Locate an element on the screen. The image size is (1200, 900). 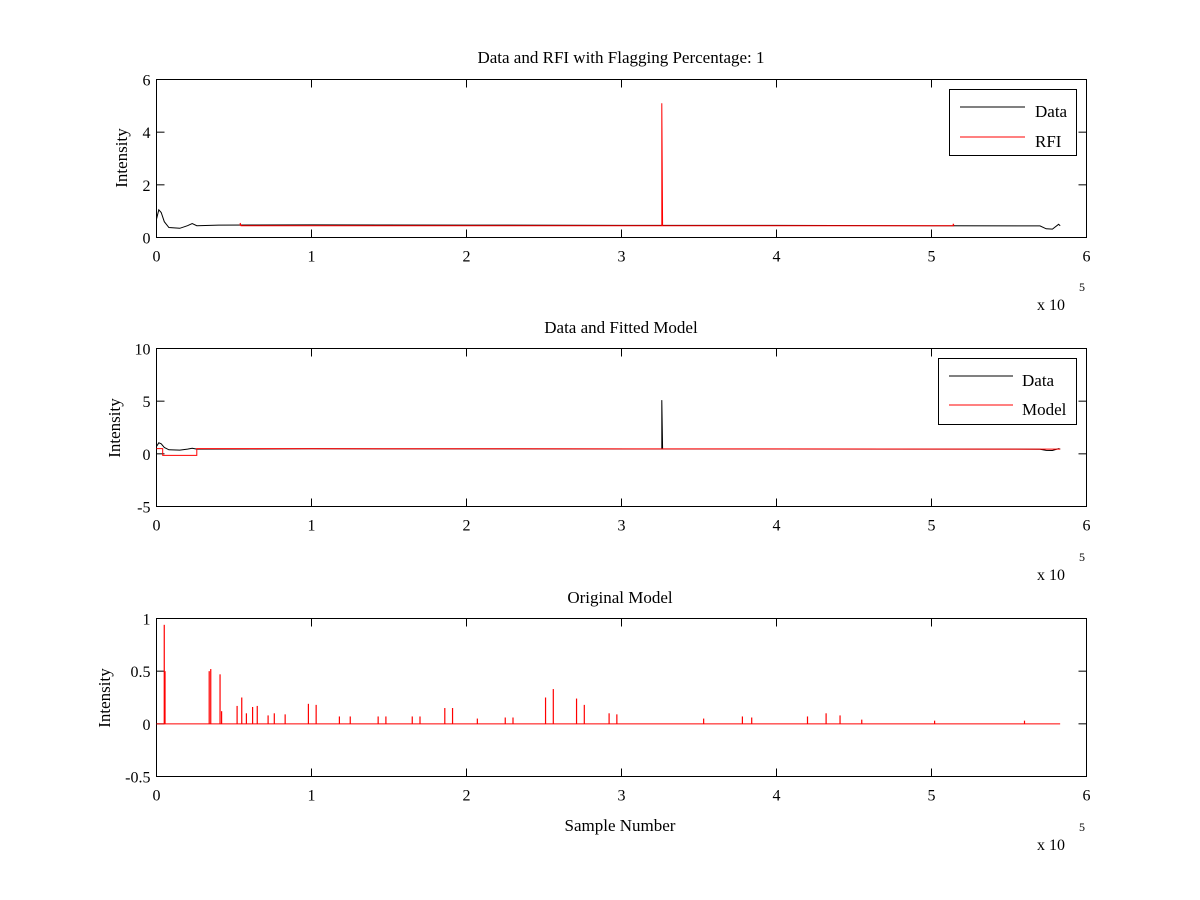
panel-3-y-tick-label: 1 is located at coordinates (147, 620).